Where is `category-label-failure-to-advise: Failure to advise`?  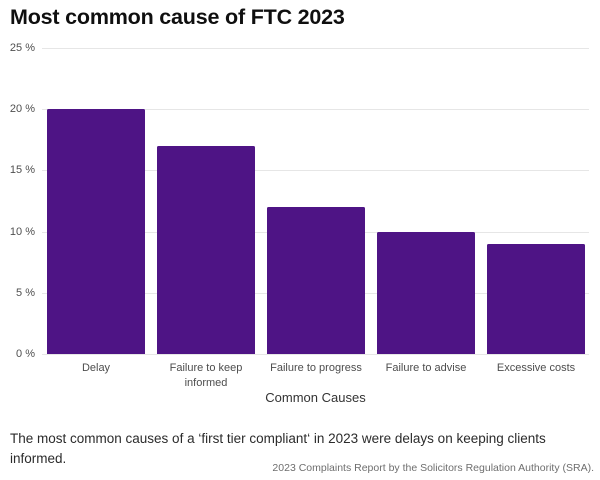 category-label-failure-to-advise: Failure to advise is located at coordinates (426, 368).